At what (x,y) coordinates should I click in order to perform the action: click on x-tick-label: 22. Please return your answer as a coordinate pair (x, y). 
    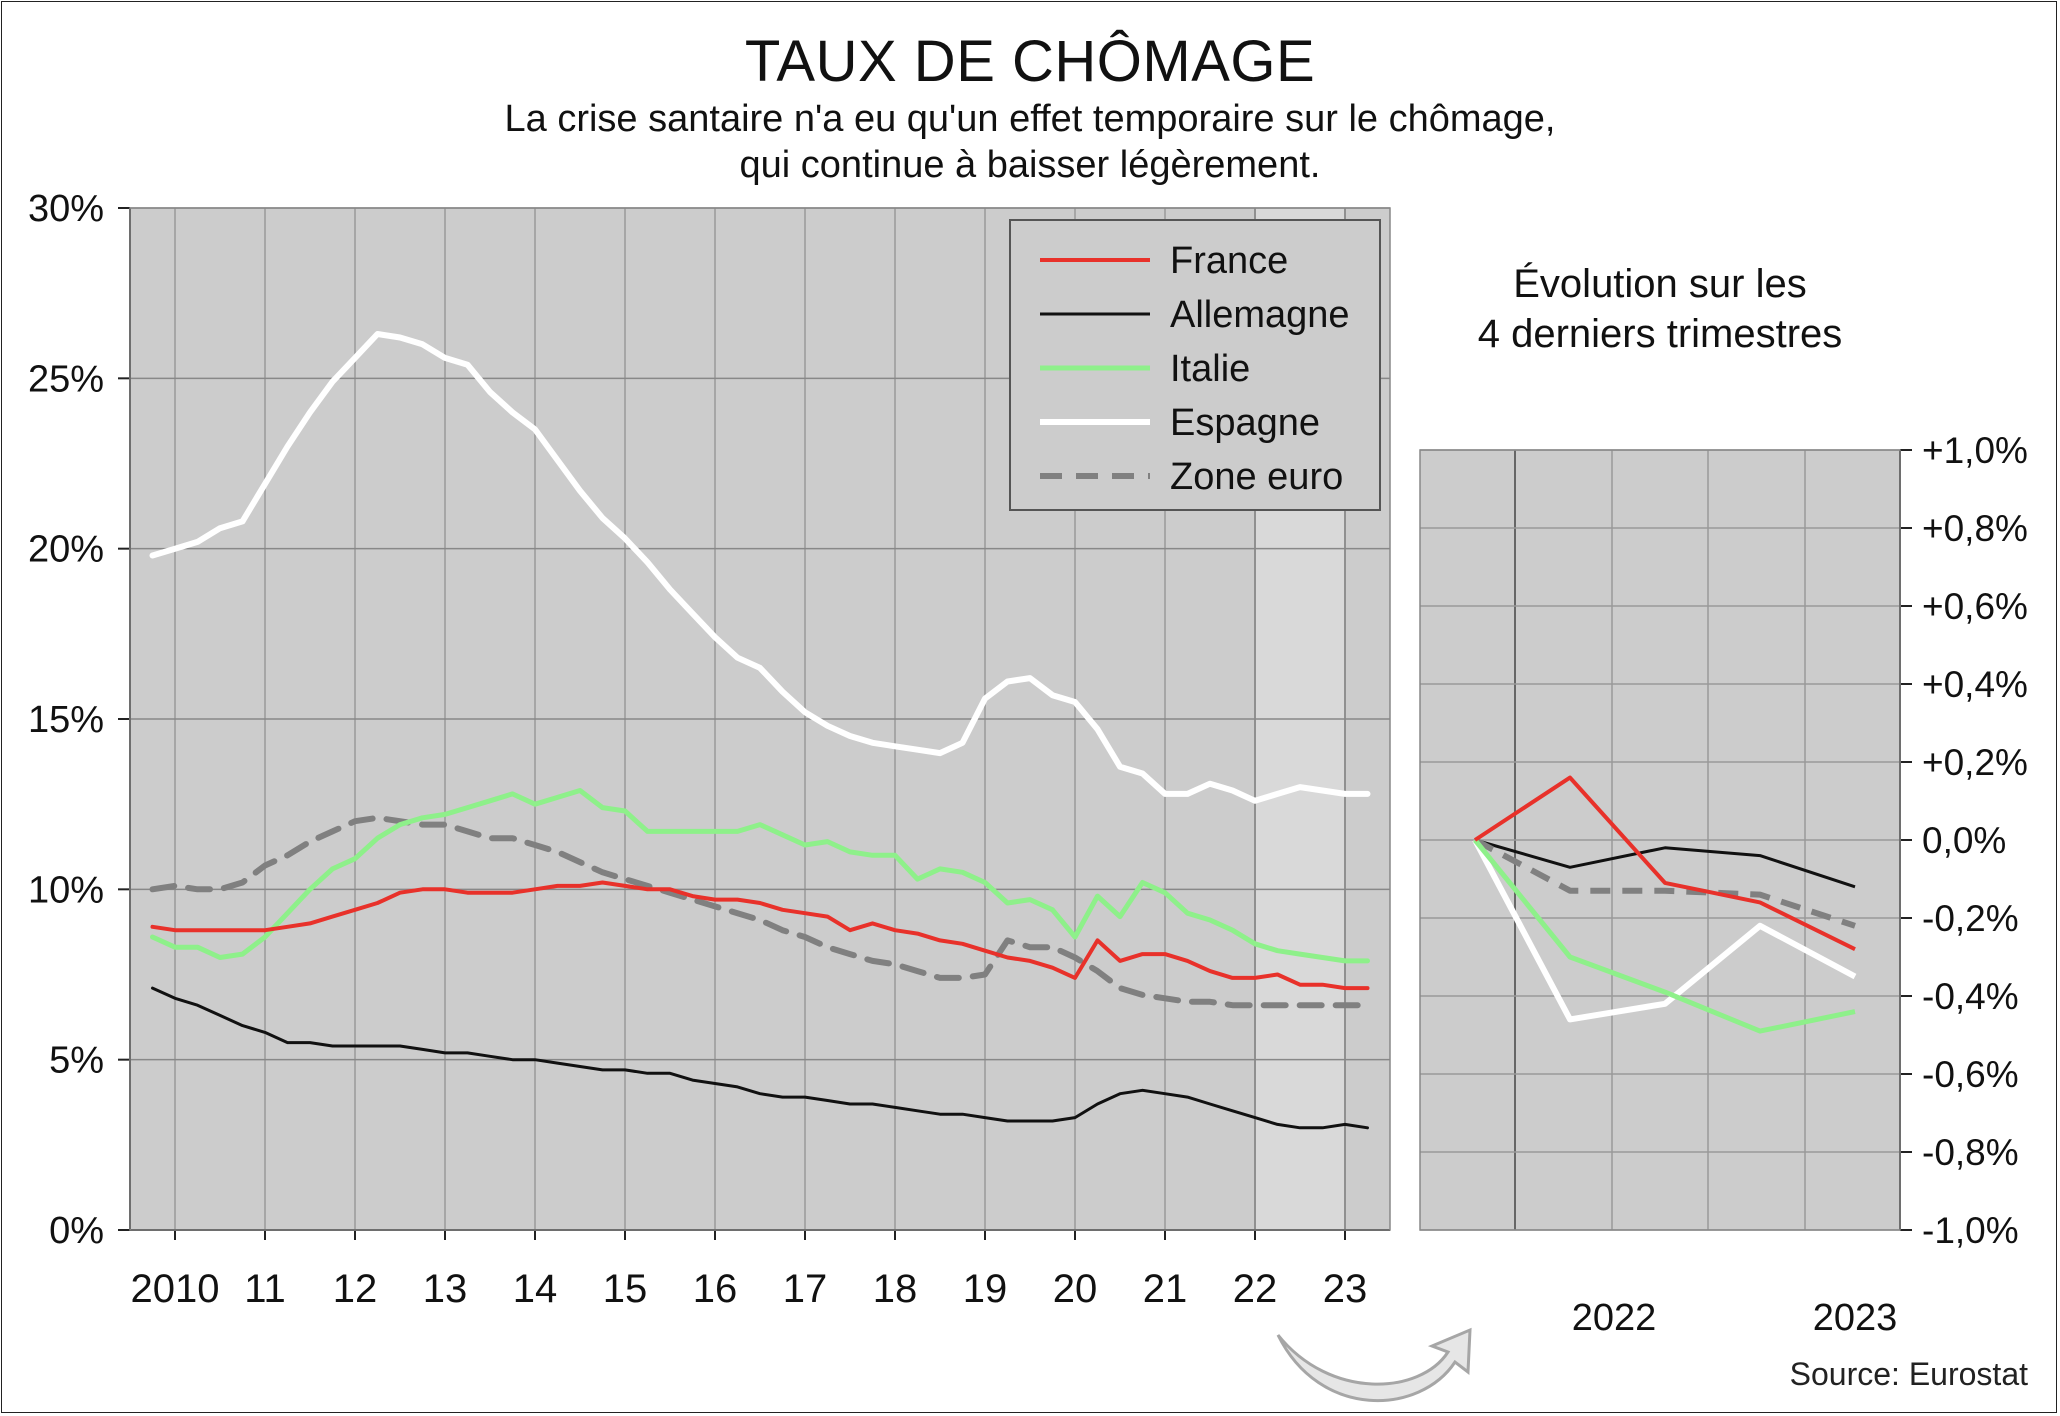
    Looking at the image, I should click on (1255, 1289).